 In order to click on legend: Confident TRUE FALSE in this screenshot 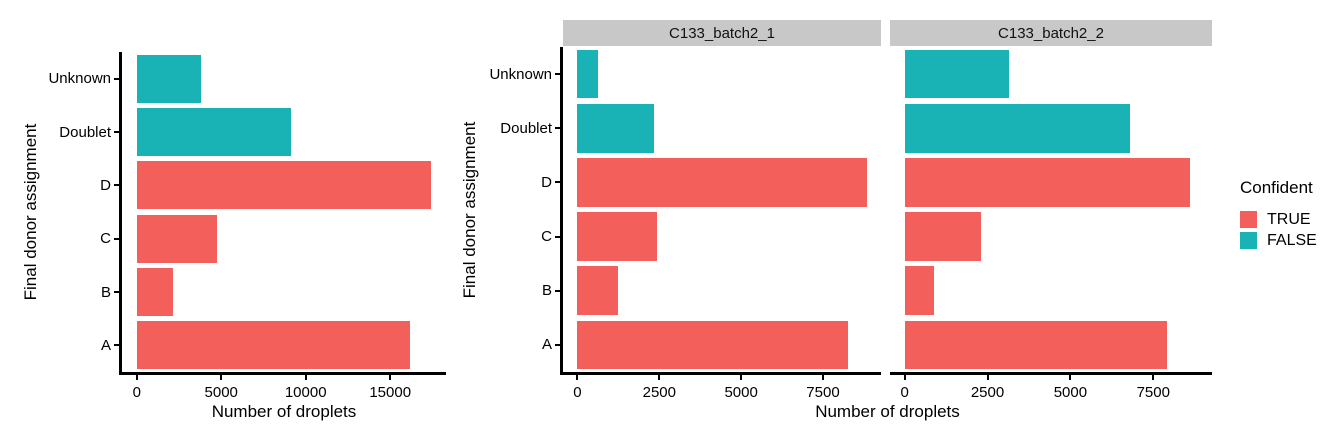, I will do `click(1278, 215)`.